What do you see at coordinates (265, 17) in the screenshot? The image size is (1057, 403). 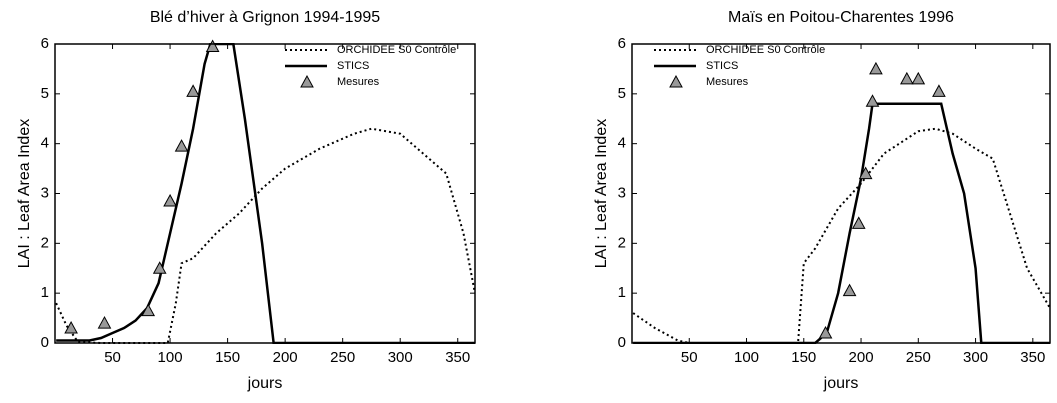 I see `chart-title: Blé d’hiver à Grignon 1994-1995` at bounding box center [265, 17].